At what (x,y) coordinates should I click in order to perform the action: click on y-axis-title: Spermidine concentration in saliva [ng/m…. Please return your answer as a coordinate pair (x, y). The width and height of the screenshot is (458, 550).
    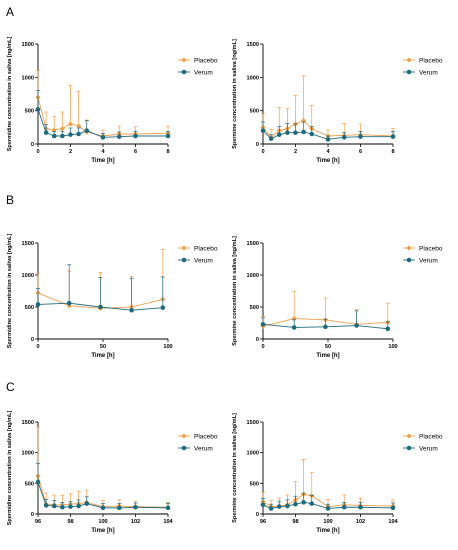
    Looking at the image, I should click on (10, 291).